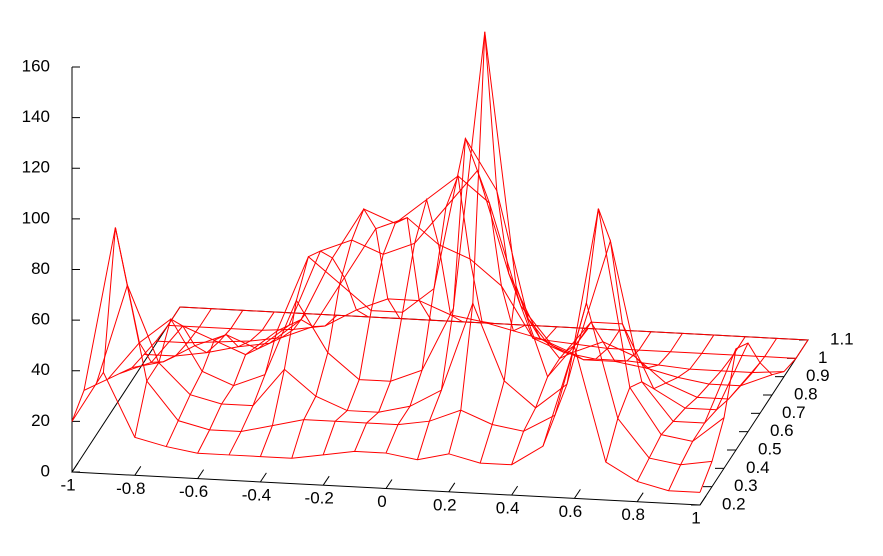 This screenshot has height=556, width=883. I want to click on y-tick-label: 0.6, so click(782, 430).